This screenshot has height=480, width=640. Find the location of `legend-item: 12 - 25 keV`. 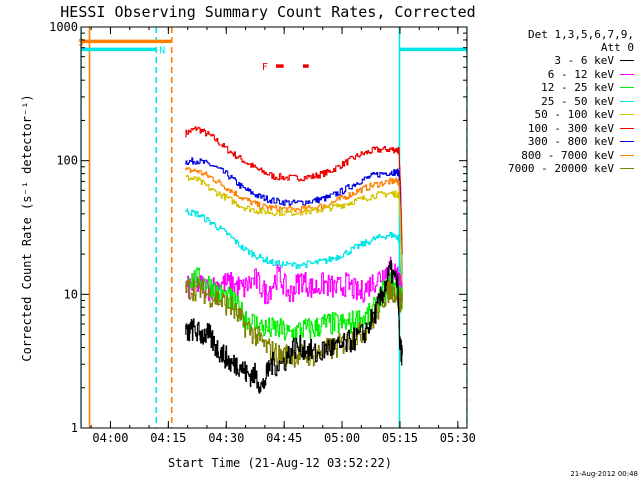

legend-item: 12 - 25 keV is located at coordinates (549, 88).